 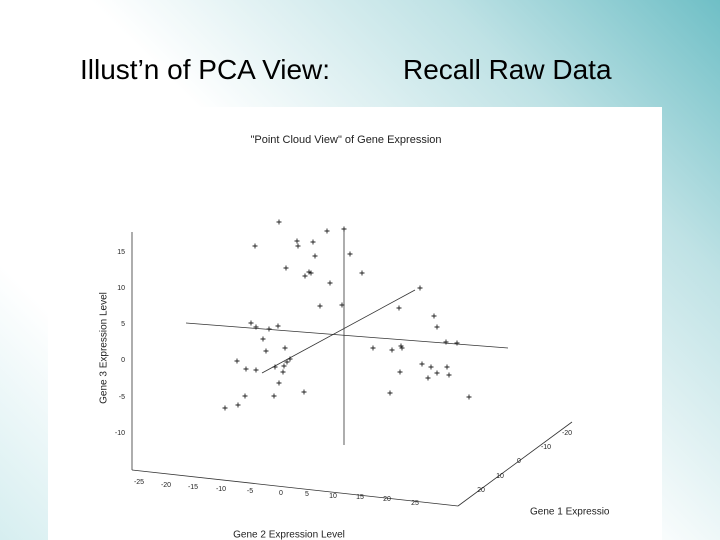 I want to click on x-axis-label: Gene 2 Expression Level, so click(x=289, y=535).